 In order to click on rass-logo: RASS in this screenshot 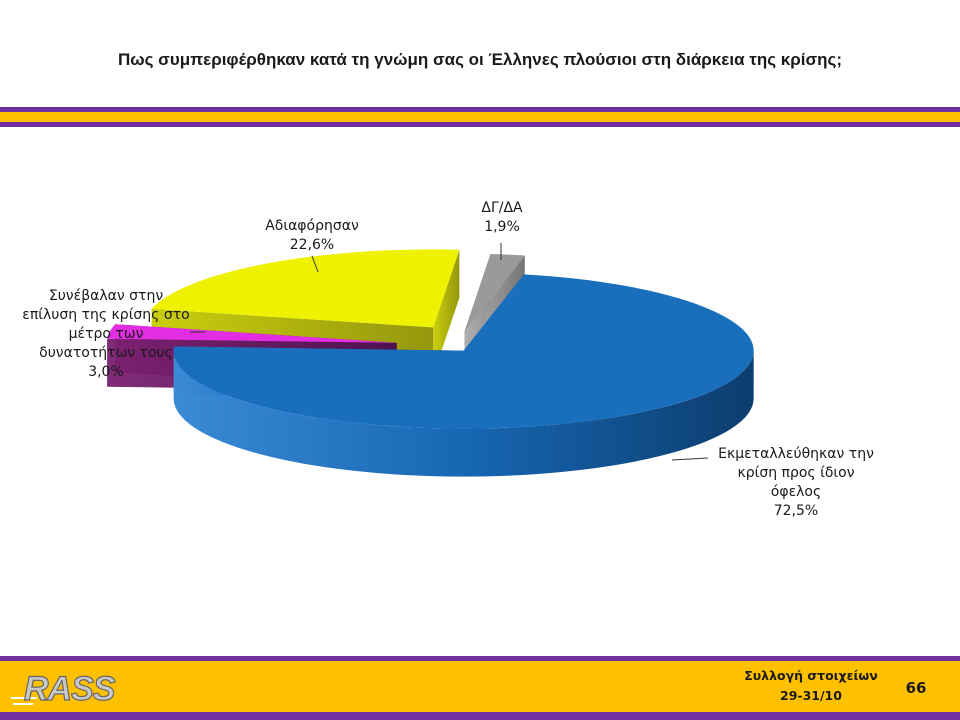, I will do `click(63, 689)`.